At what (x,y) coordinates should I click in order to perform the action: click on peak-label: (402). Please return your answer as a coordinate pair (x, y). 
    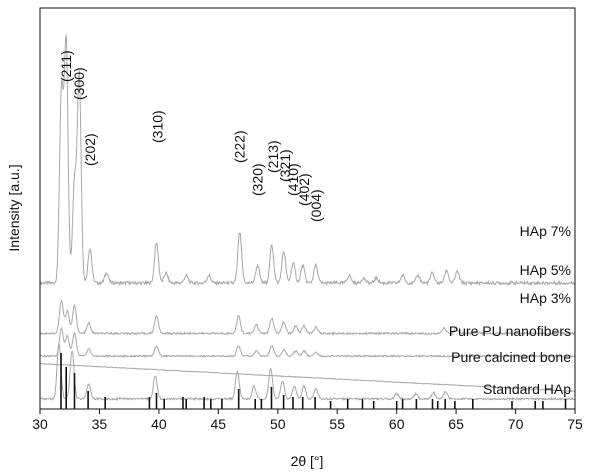
    Looking at the image, I should click on (304, 189).